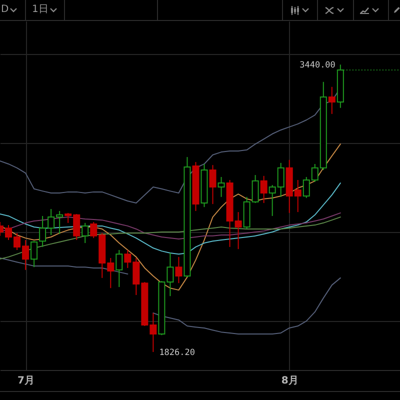  Describe the element at coordinates (5, 10) in the screenshot. I see `text: D` at that location.